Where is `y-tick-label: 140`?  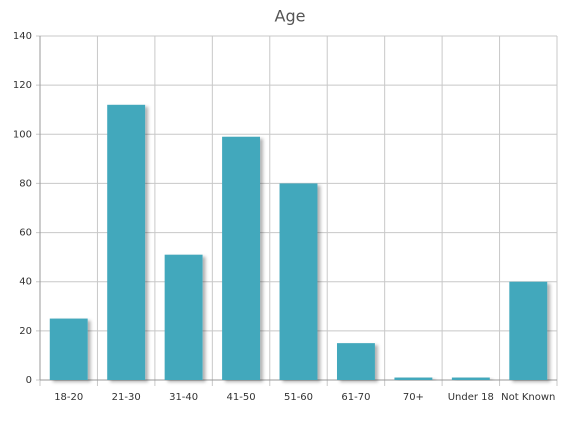 y-tick-label: 140 is located at coordinates (22, 36).